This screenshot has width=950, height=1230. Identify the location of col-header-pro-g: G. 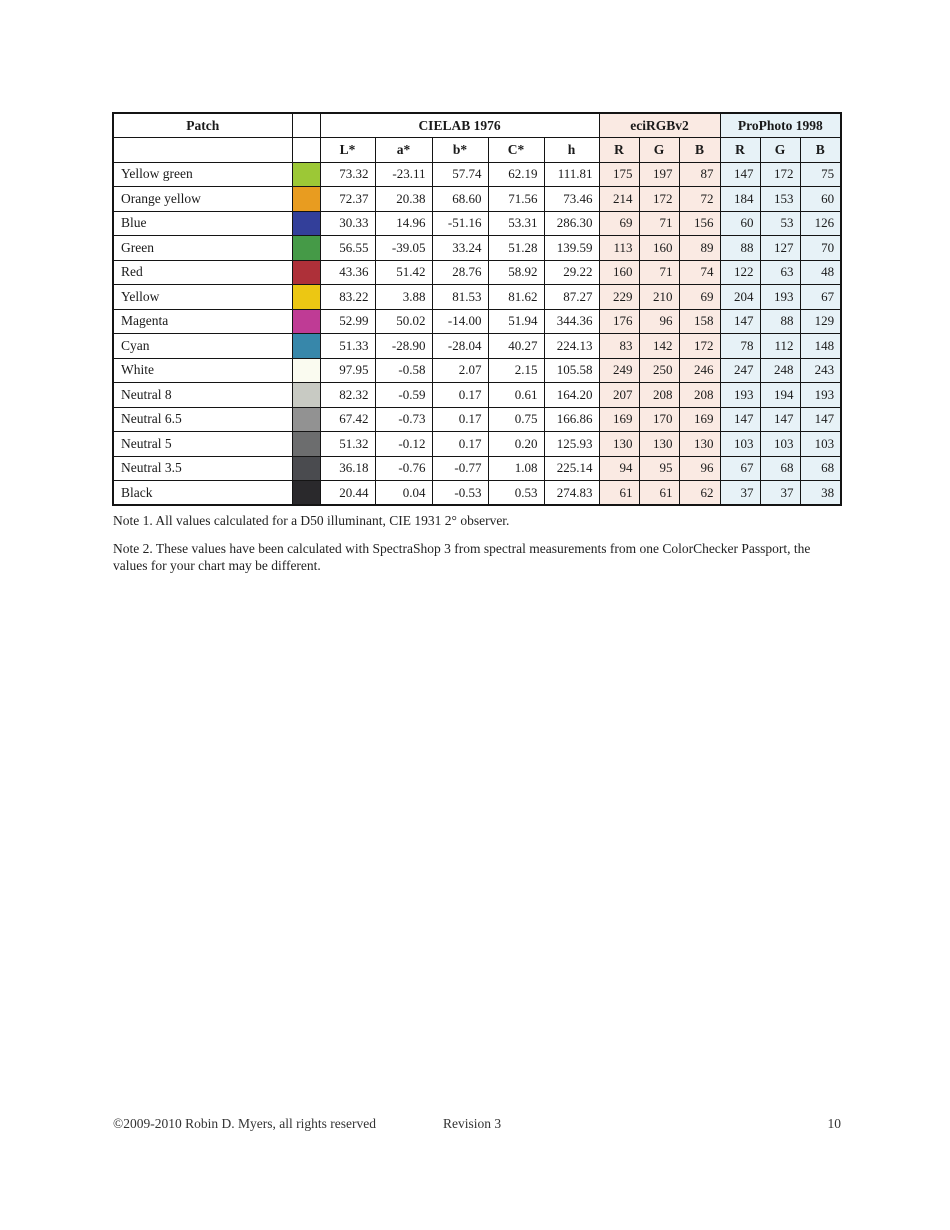
(780, 150).